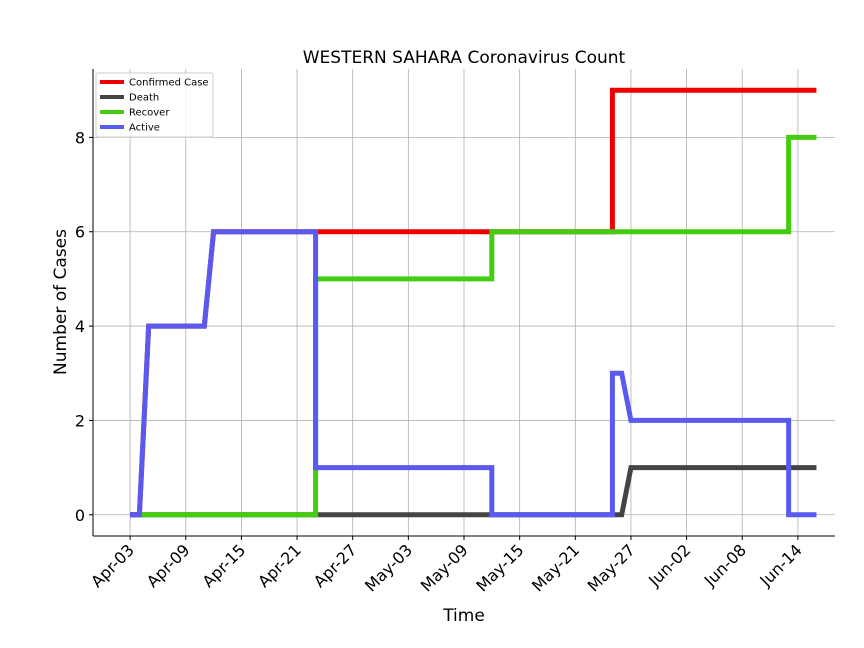  I want to click on x-tick-label: May-09, so click(444, 567).